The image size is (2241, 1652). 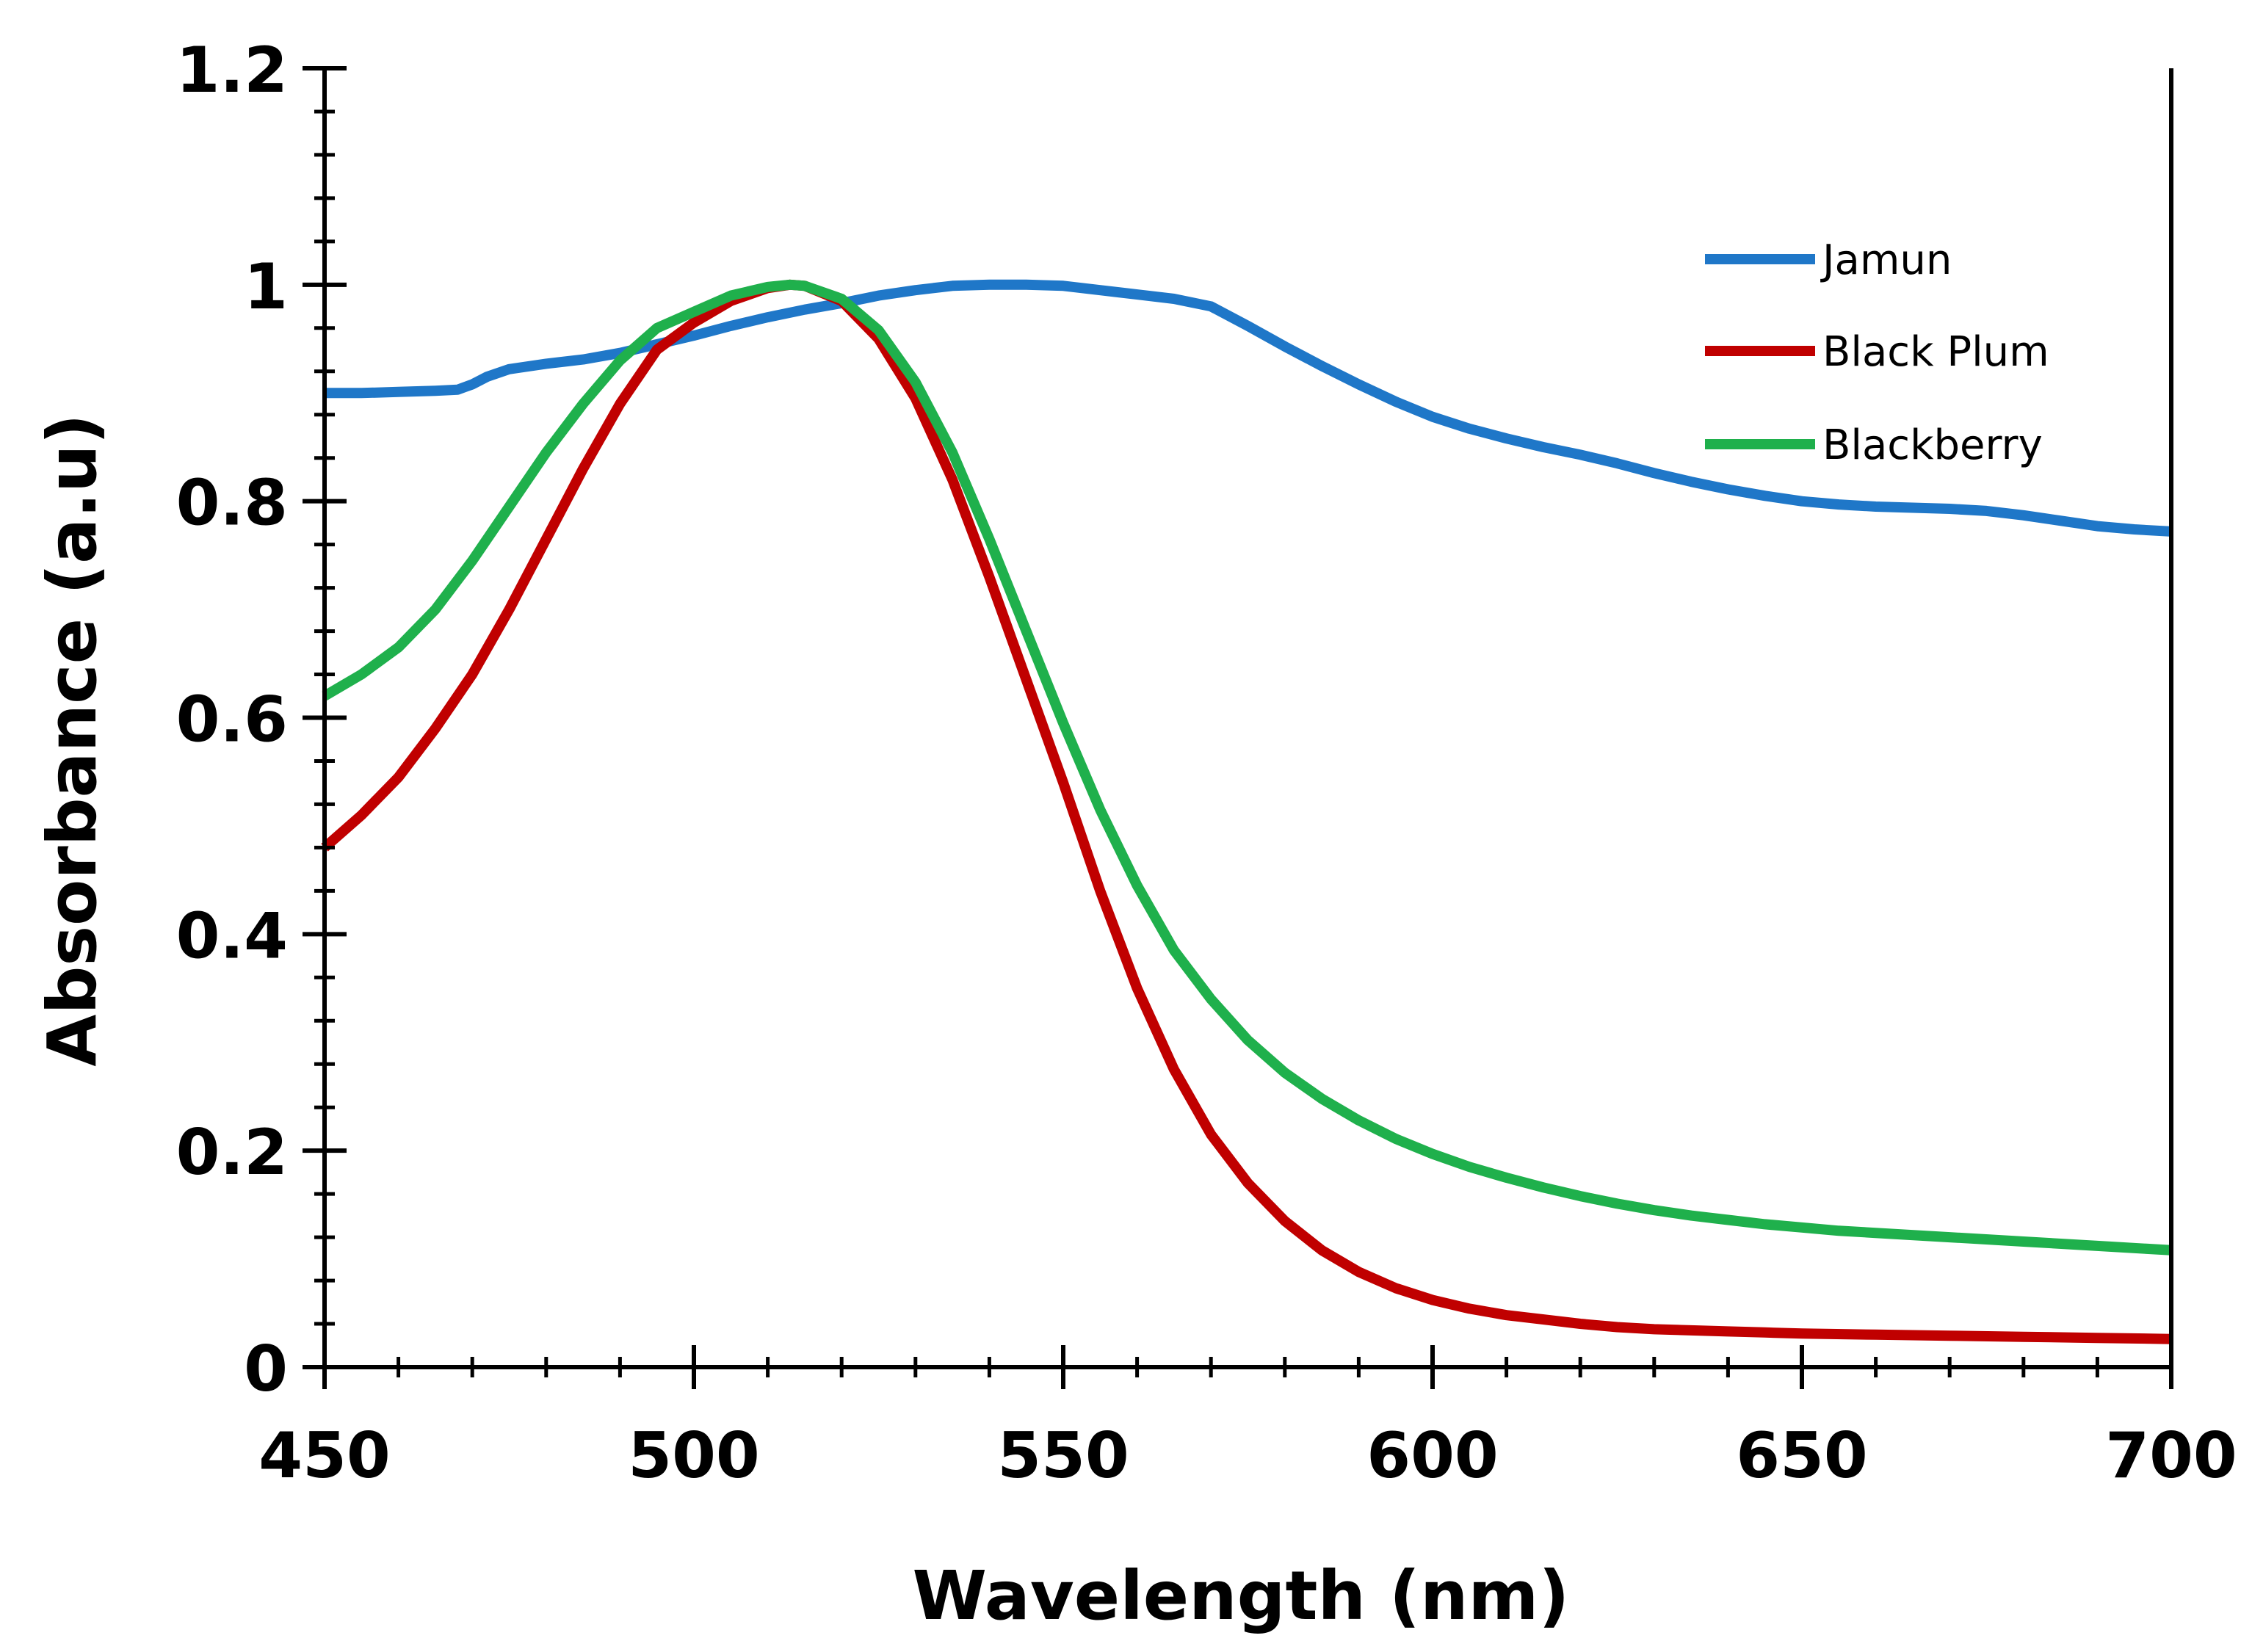 I want to click on y-tick-label: 1.2, so click(x=232, y=70).